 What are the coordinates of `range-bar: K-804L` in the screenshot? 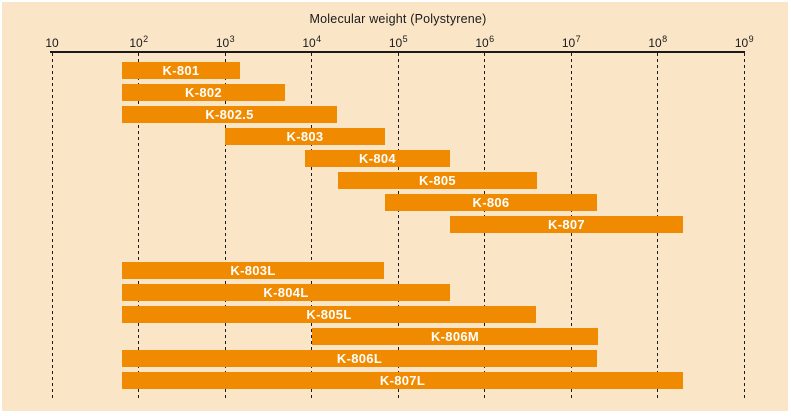 It's located at (286, 292).